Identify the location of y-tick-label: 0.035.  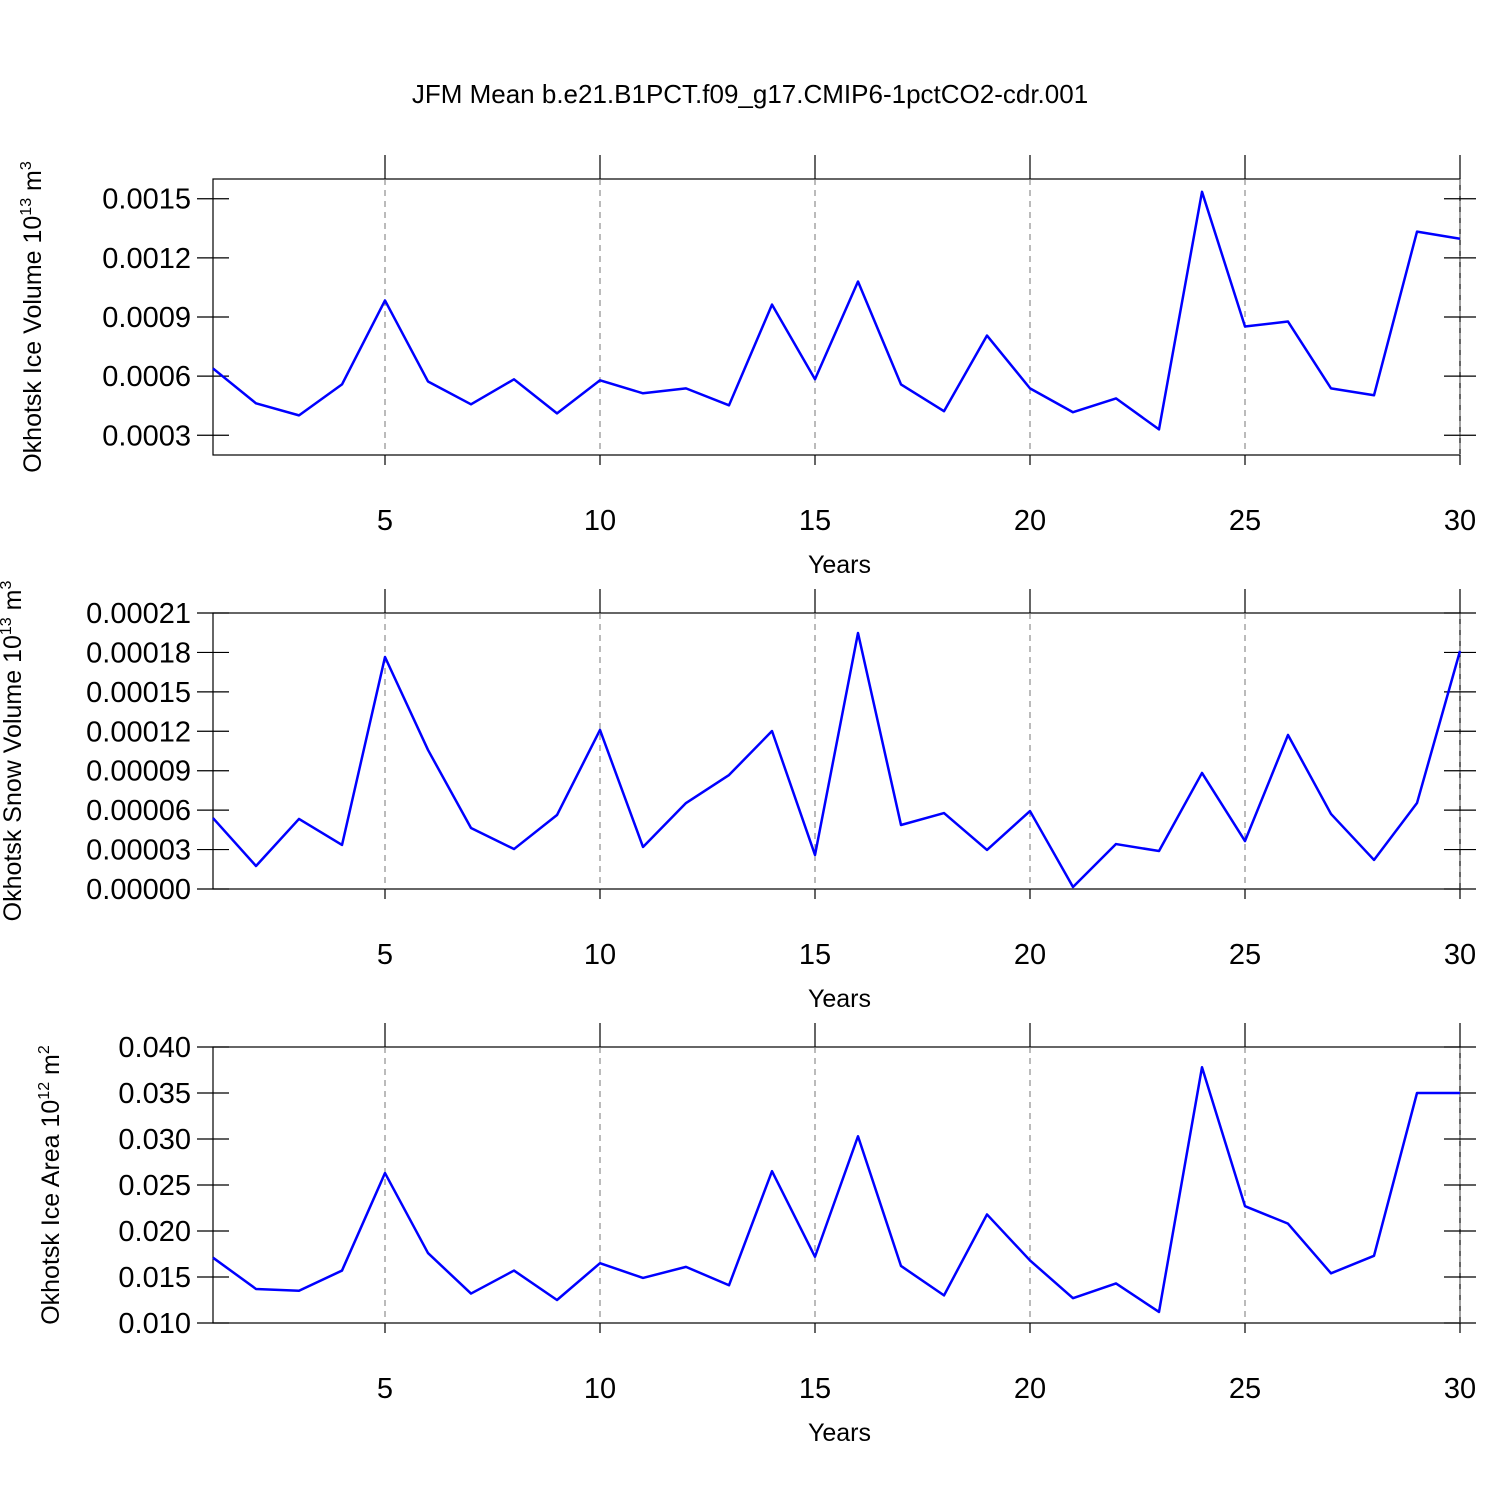
(154, 1094).